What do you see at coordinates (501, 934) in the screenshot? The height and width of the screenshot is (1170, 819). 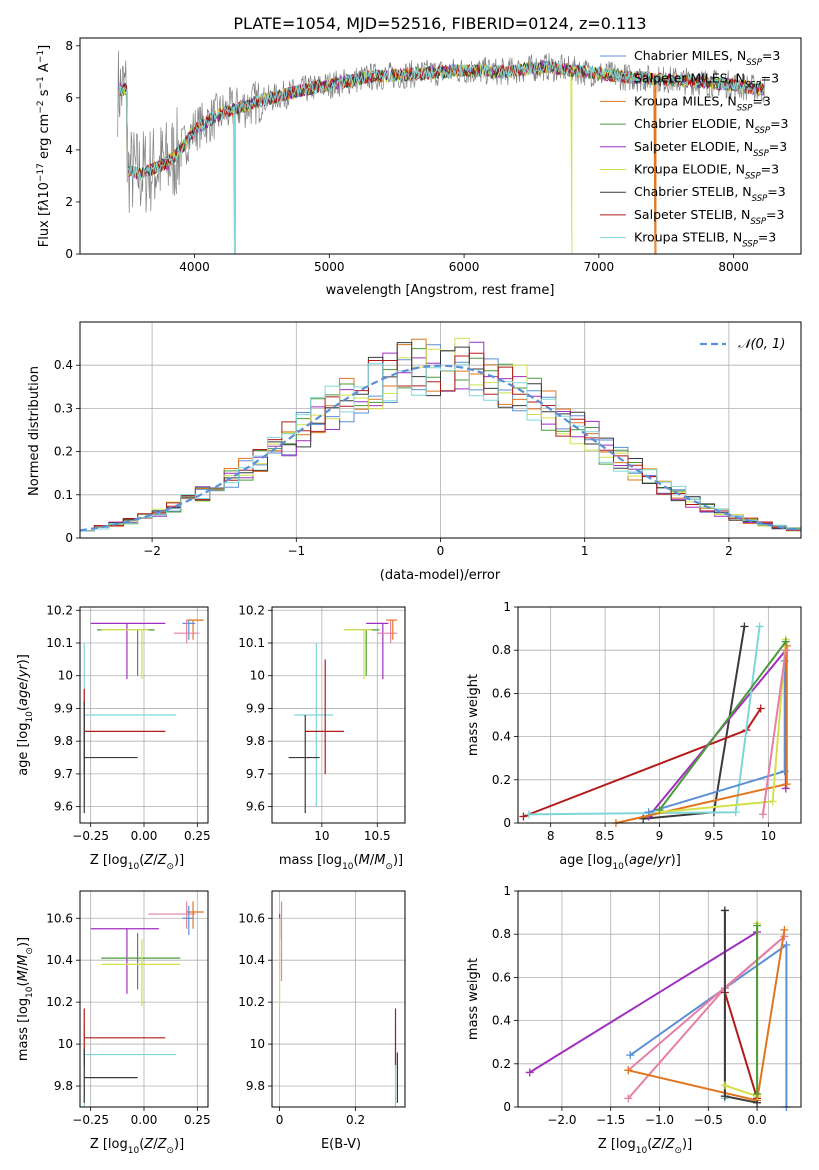 I see `y-tick-label: 0.8` at bounding box center [501, 934].